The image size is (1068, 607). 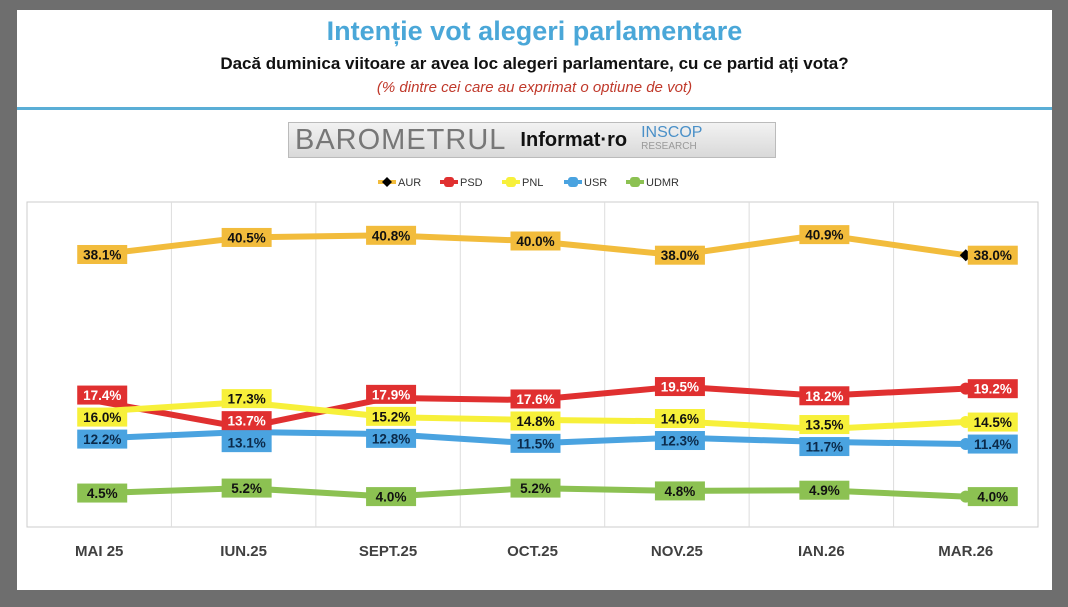 I want to click on svg-text: USR, so click(x=595, y=183).